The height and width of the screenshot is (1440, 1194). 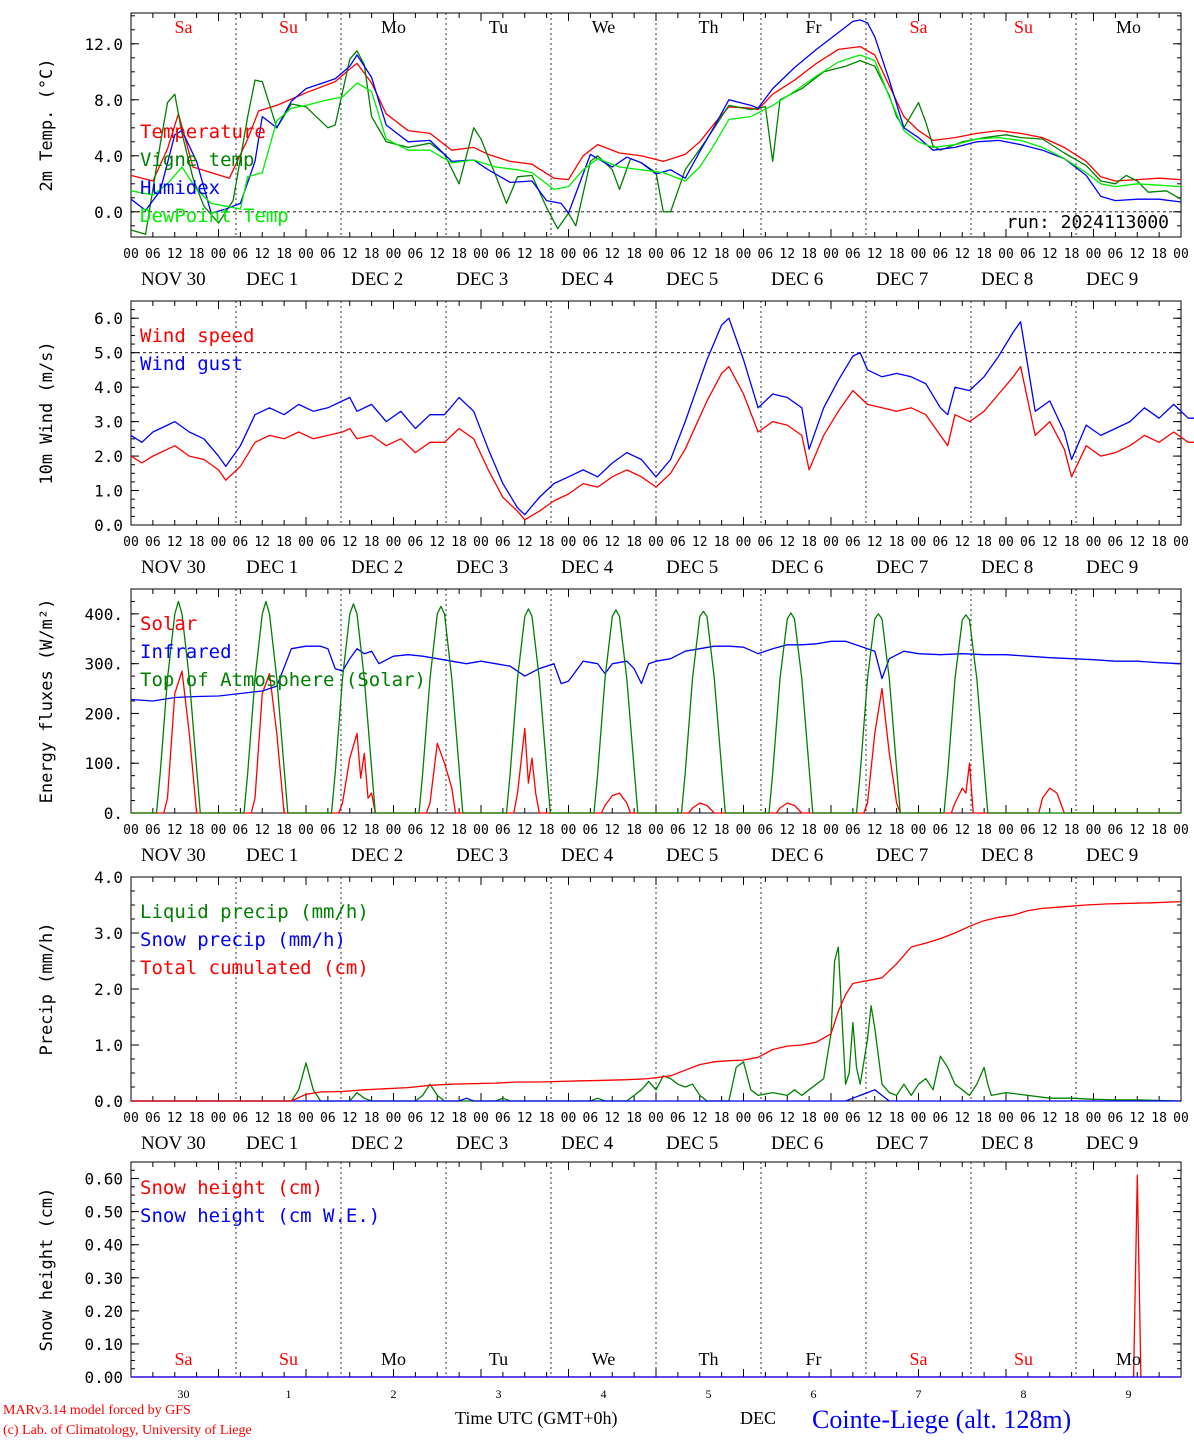 What do you see at coordinates (692, 855) in the screenshot?
I see `date-label: DEC 5` at bounding box center [692, 855].